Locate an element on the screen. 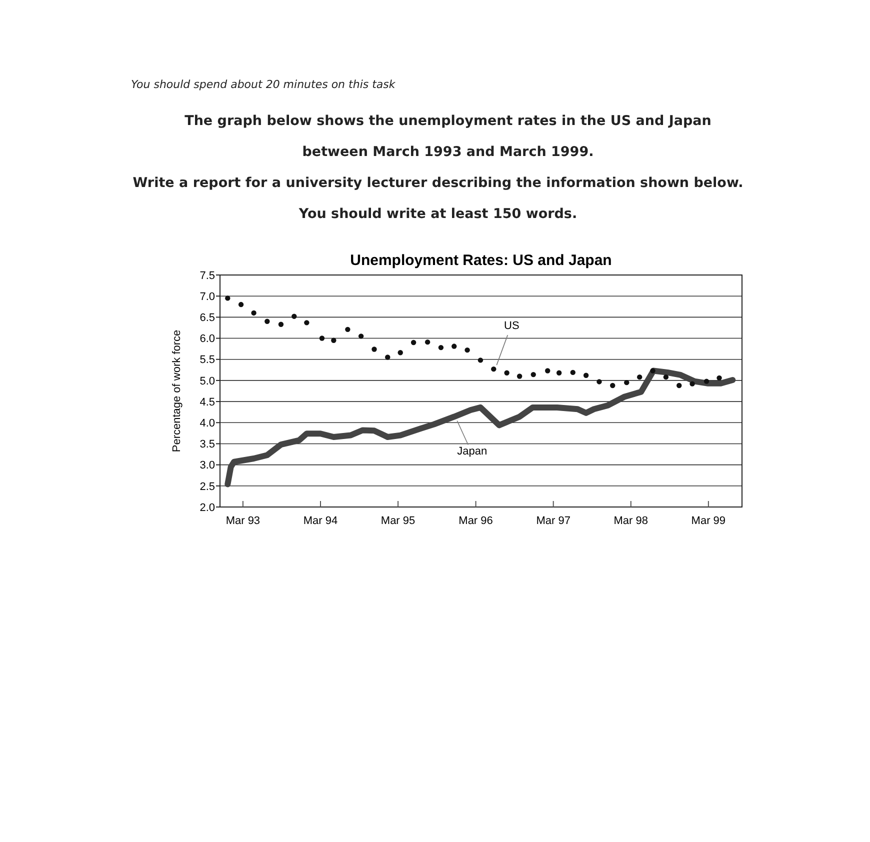 The width and height of the screenshot is (870, 842). y-tick-label: 3.5 is located at coordinates (207, 444).